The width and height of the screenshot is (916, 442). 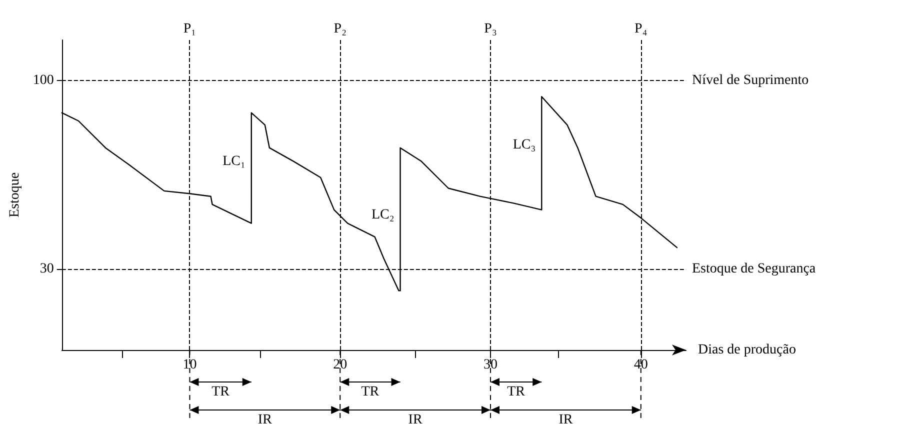 What do you see at coordinates (340, 365) in the screenshot?
I see `x-tick-label: 20` at bounding box center [340, 365].